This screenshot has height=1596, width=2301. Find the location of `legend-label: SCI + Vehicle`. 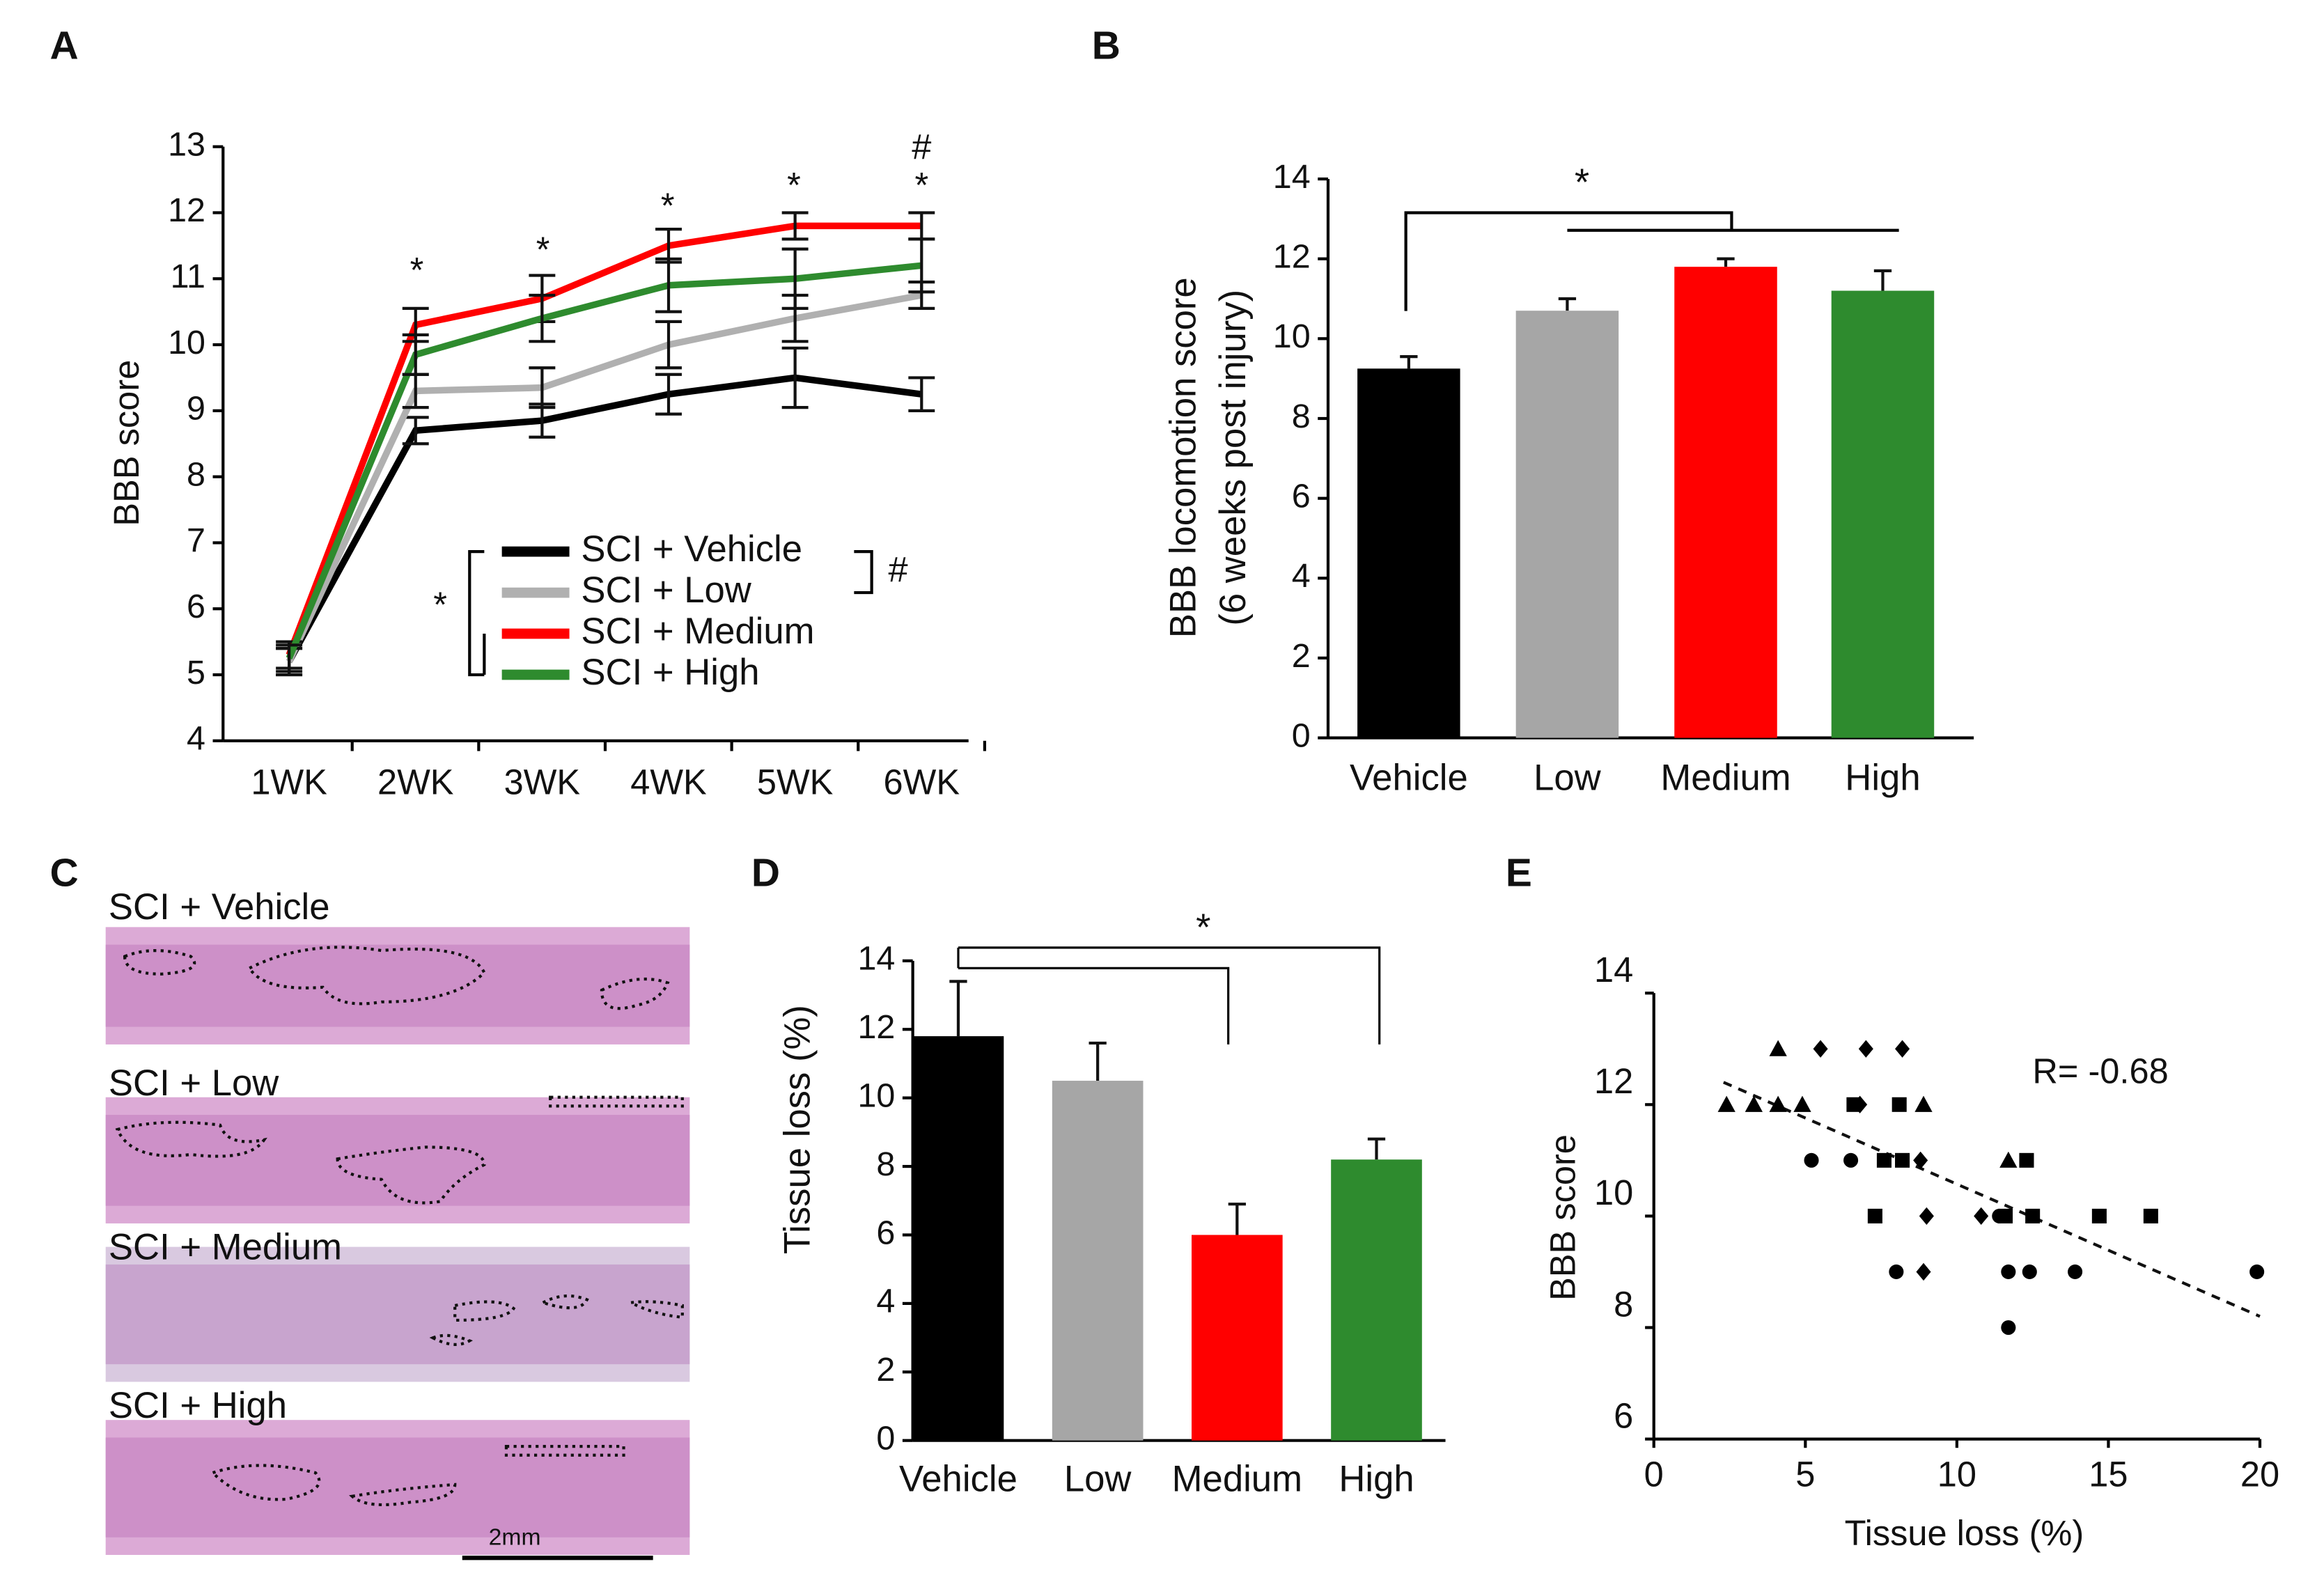

legend-label: SCI + Vehicle is located at coordinates (691, 549).